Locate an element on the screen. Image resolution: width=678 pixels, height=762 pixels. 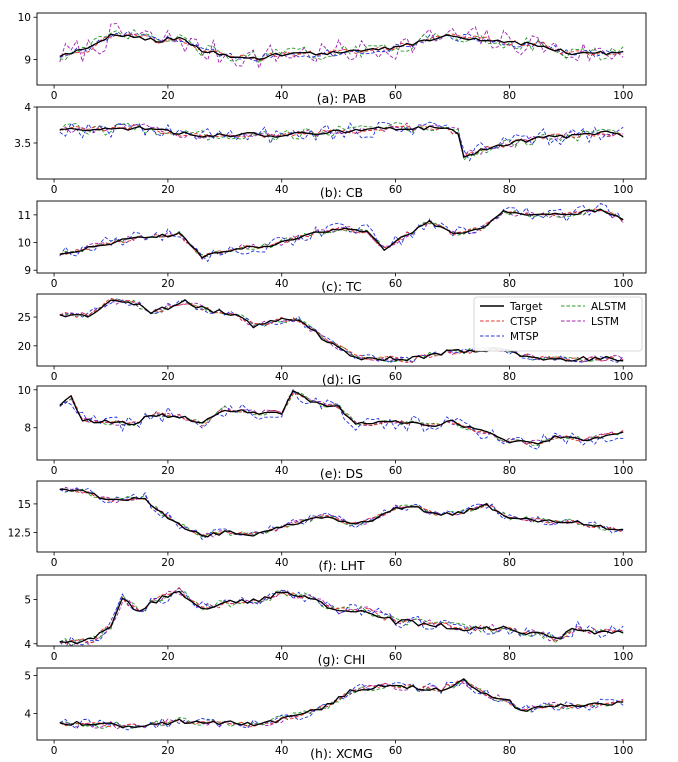
legend-item-lstm: LSTM is located at coordinates (590, 322).